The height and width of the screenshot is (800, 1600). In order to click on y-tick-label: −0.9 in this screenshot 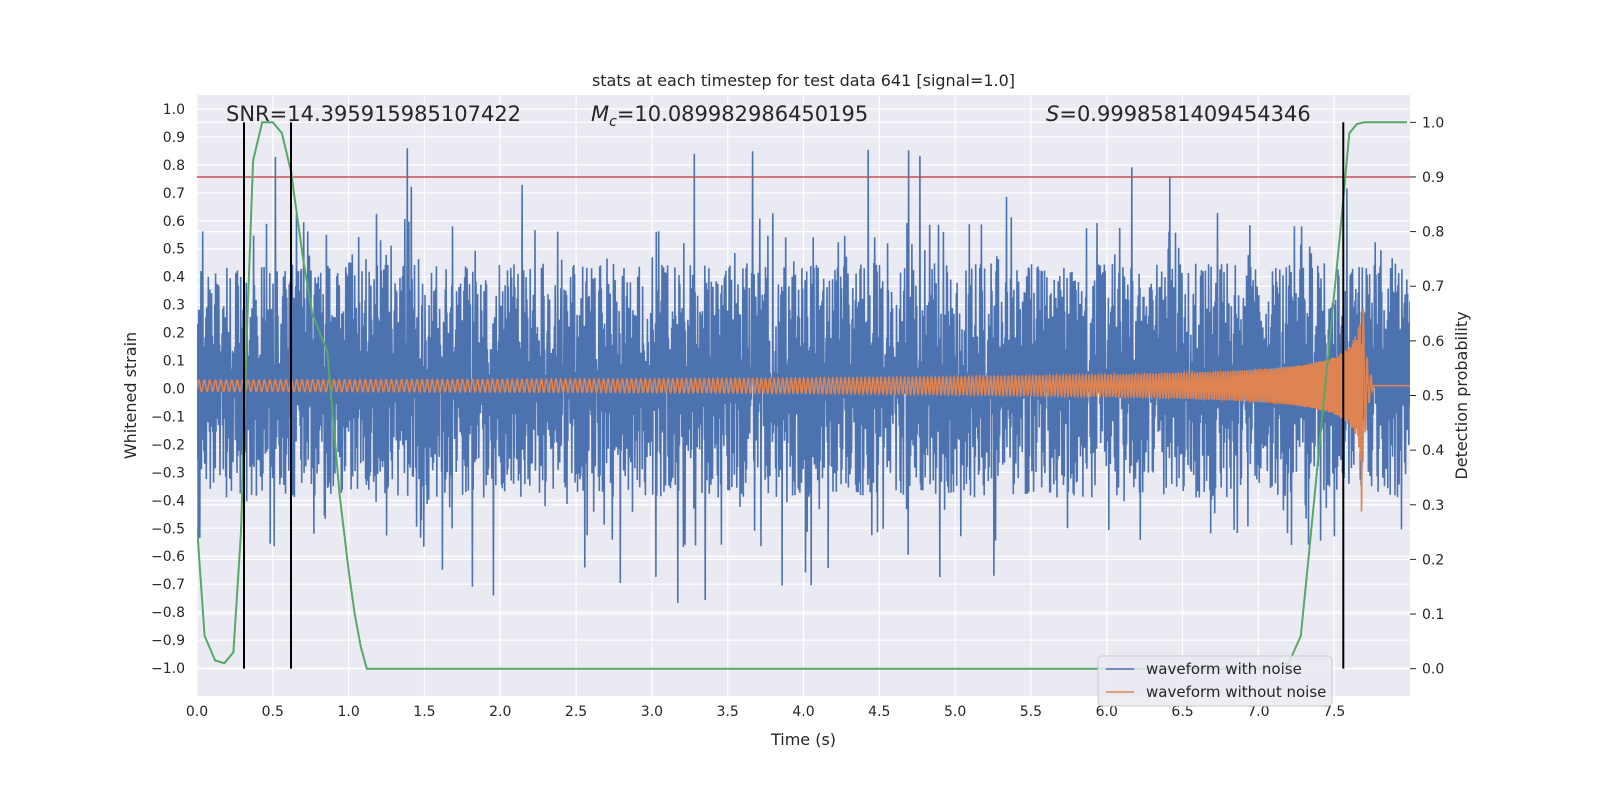, I will do `click(168, 641)`.